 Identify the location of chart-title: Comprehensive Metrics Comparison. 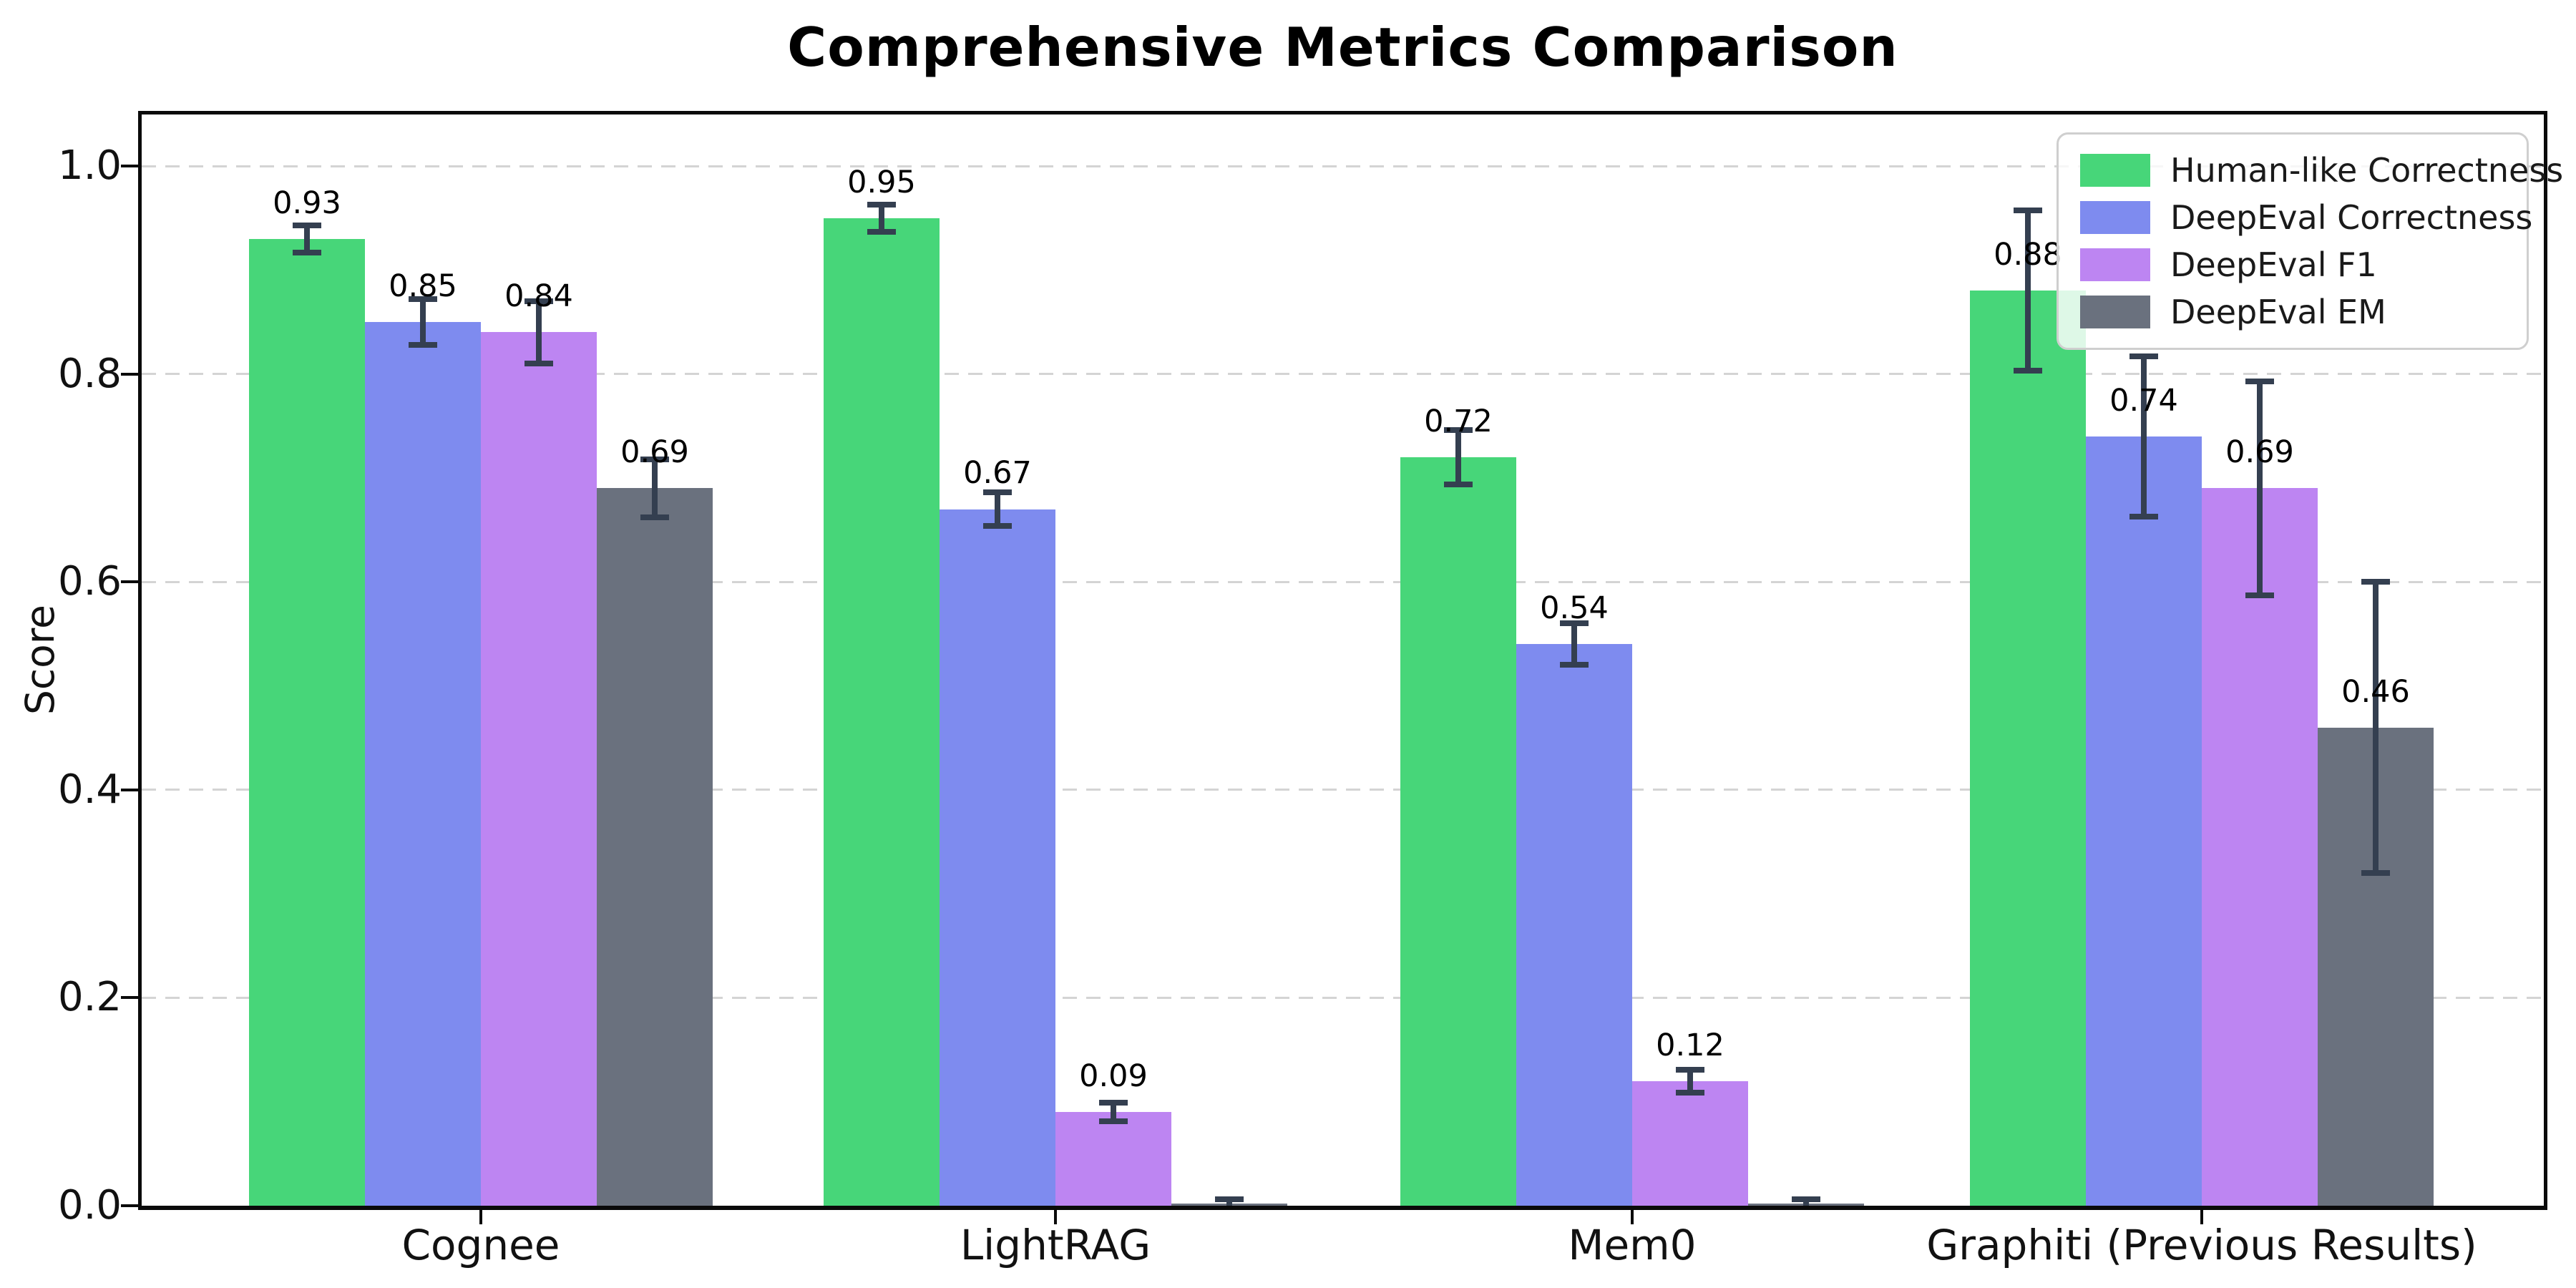
(1342, 48).